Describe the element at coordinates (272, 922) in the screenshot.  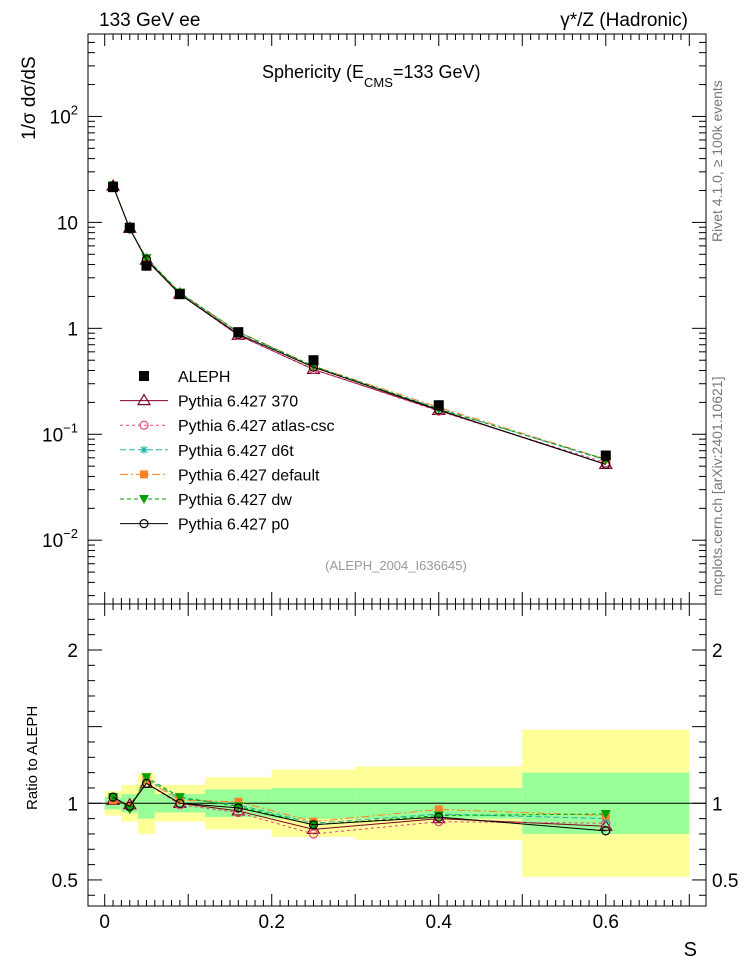
I see `xtick-label: 0.2` at that location.